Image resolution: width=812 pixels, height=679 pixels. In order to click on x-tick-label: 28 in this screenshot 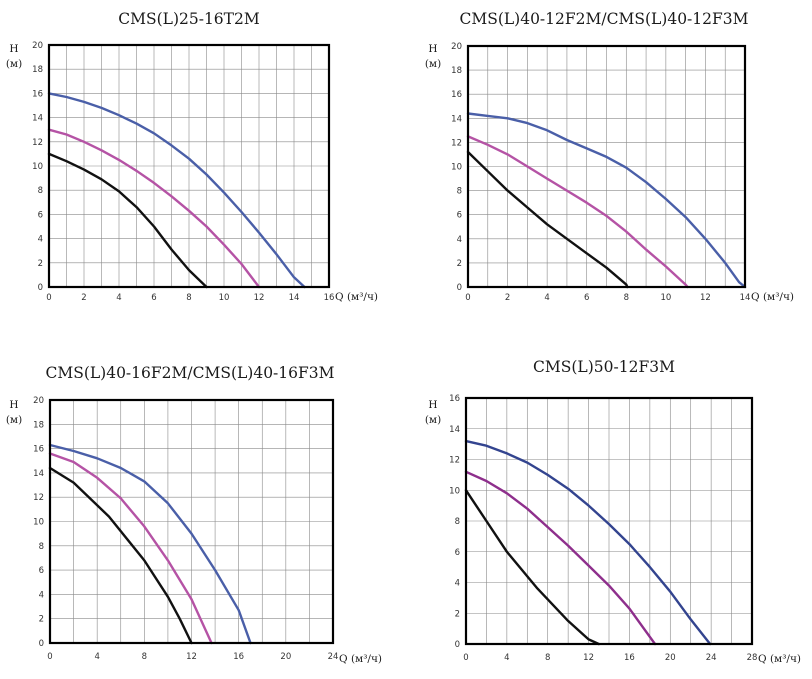, I will do `click(752, 658)`.